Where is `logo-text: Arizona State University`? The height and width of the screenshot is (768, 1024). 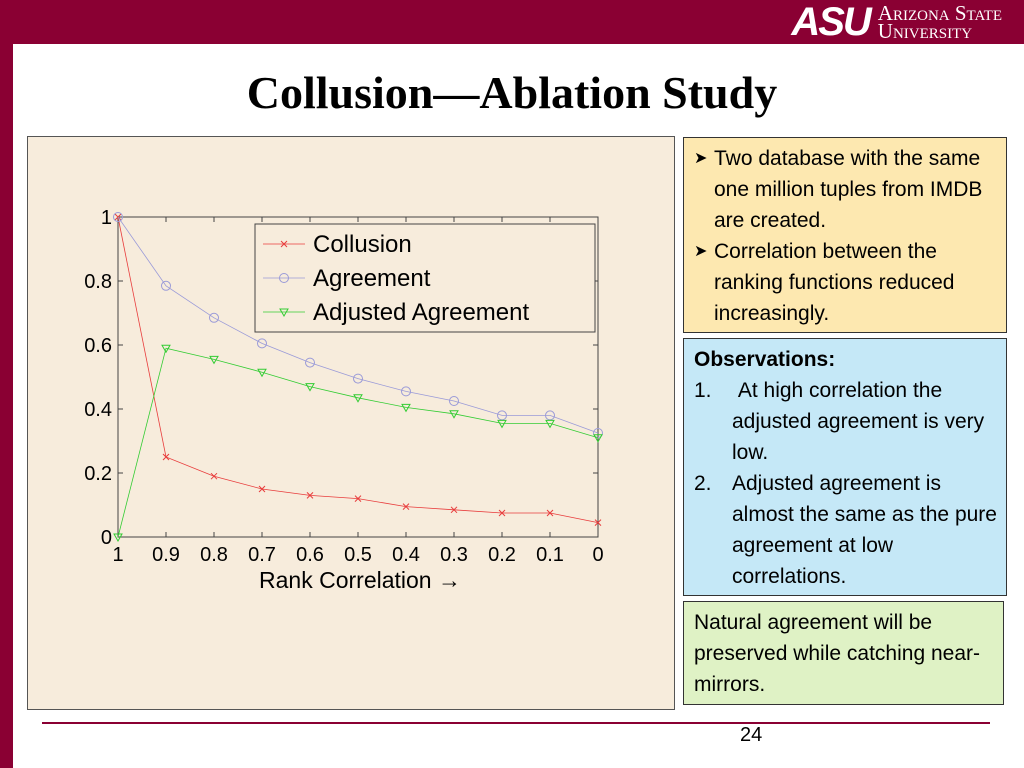 logo-text: Arizona State University is located at coordinates (939, 22).